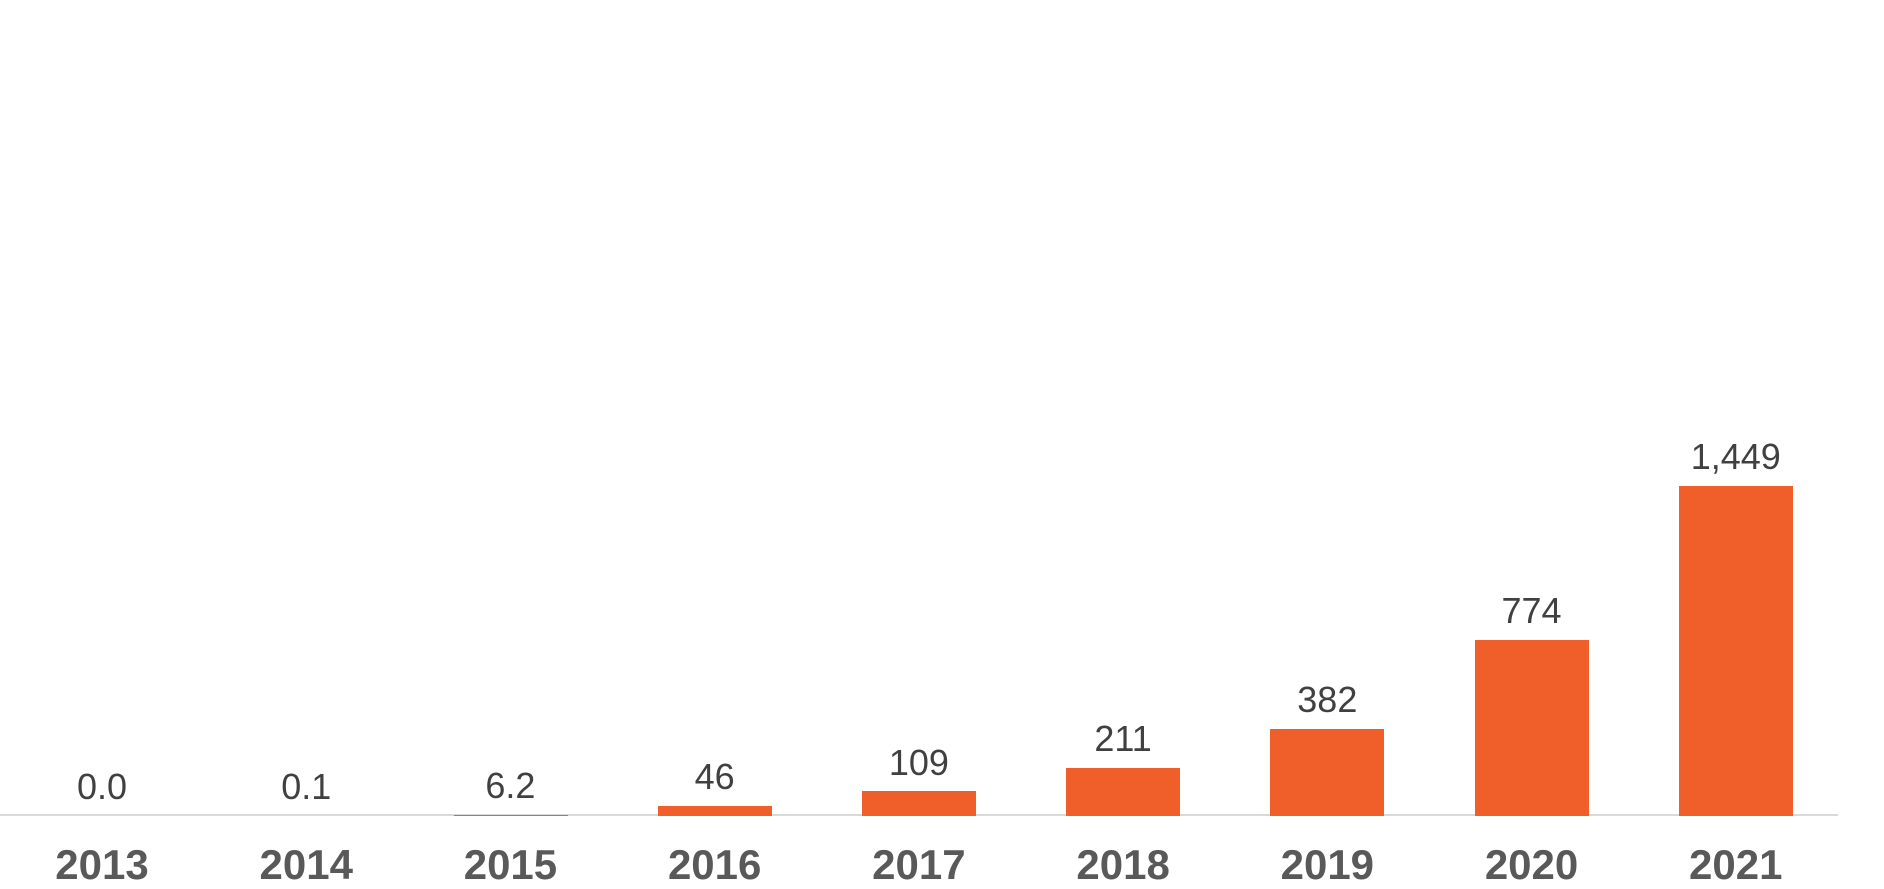 The height and width of the screenshot is (889, 1884). I want to click on bar-2017, so click(919, 803).